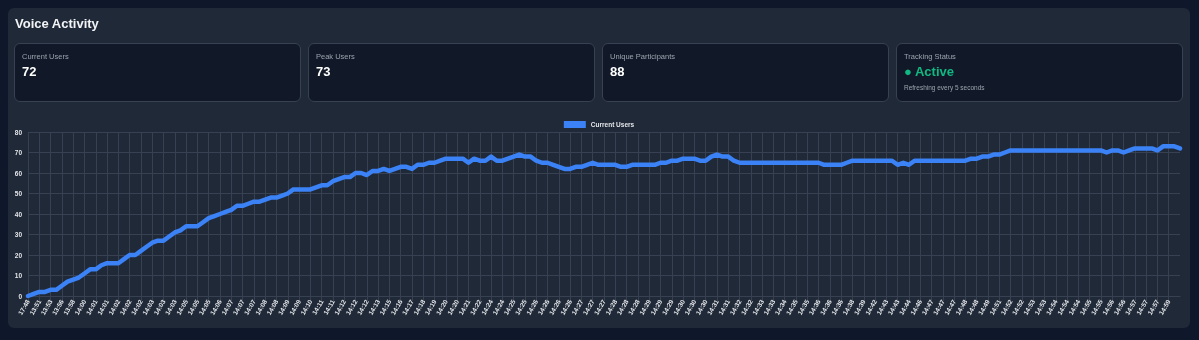 The height and width of the screenshot is (340, 1199). Describe the element at coordinates (929, 71) in the screenshot. I see `text: ● Active` at that location.